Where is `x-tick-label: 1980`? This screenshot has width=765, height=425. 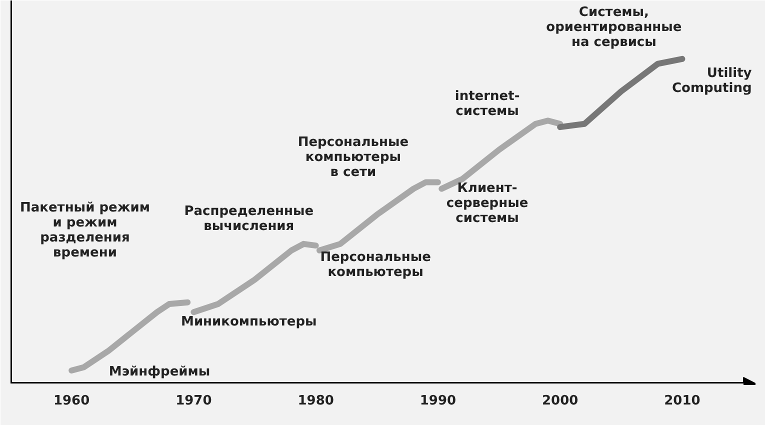 x-tick-label: 1980 is located at coordinates (316, 401).